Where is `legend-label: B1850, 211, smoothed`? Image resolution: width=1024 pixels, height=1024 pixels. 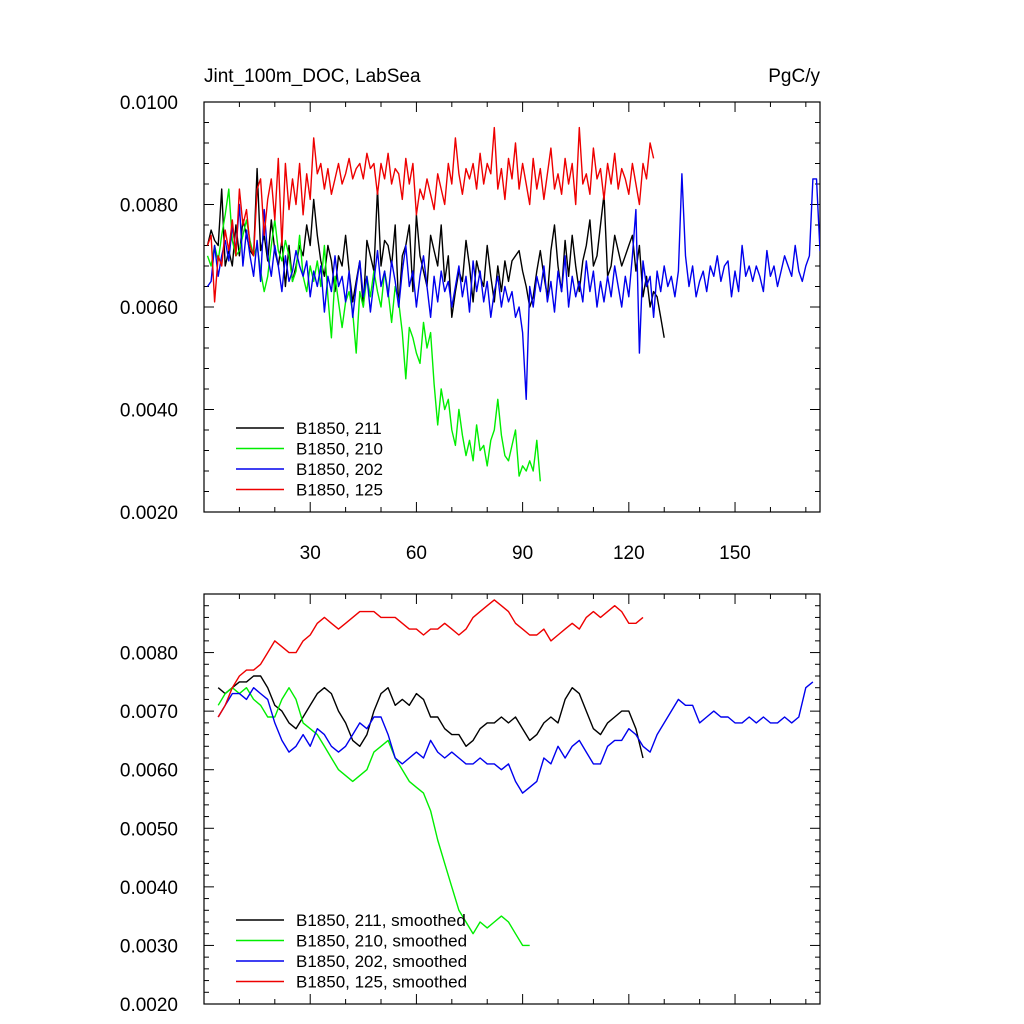
legend-label: B1850, 211, smoothed is located at coordinates (381, 920).